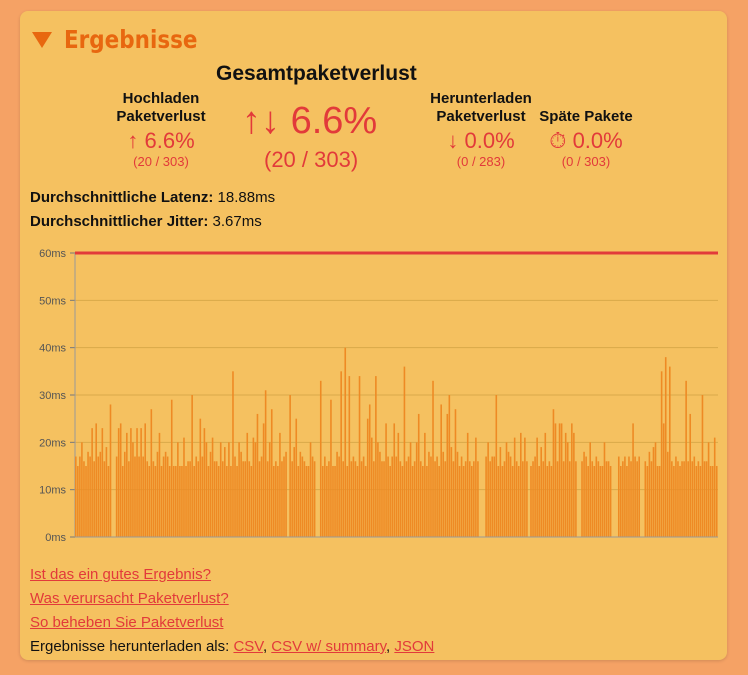 This screenshot has height=675, width=748. What do you see at coordinates (414, 646) in the screenshot?
I see `json-link: JSON` at bounding box center [414, 646].